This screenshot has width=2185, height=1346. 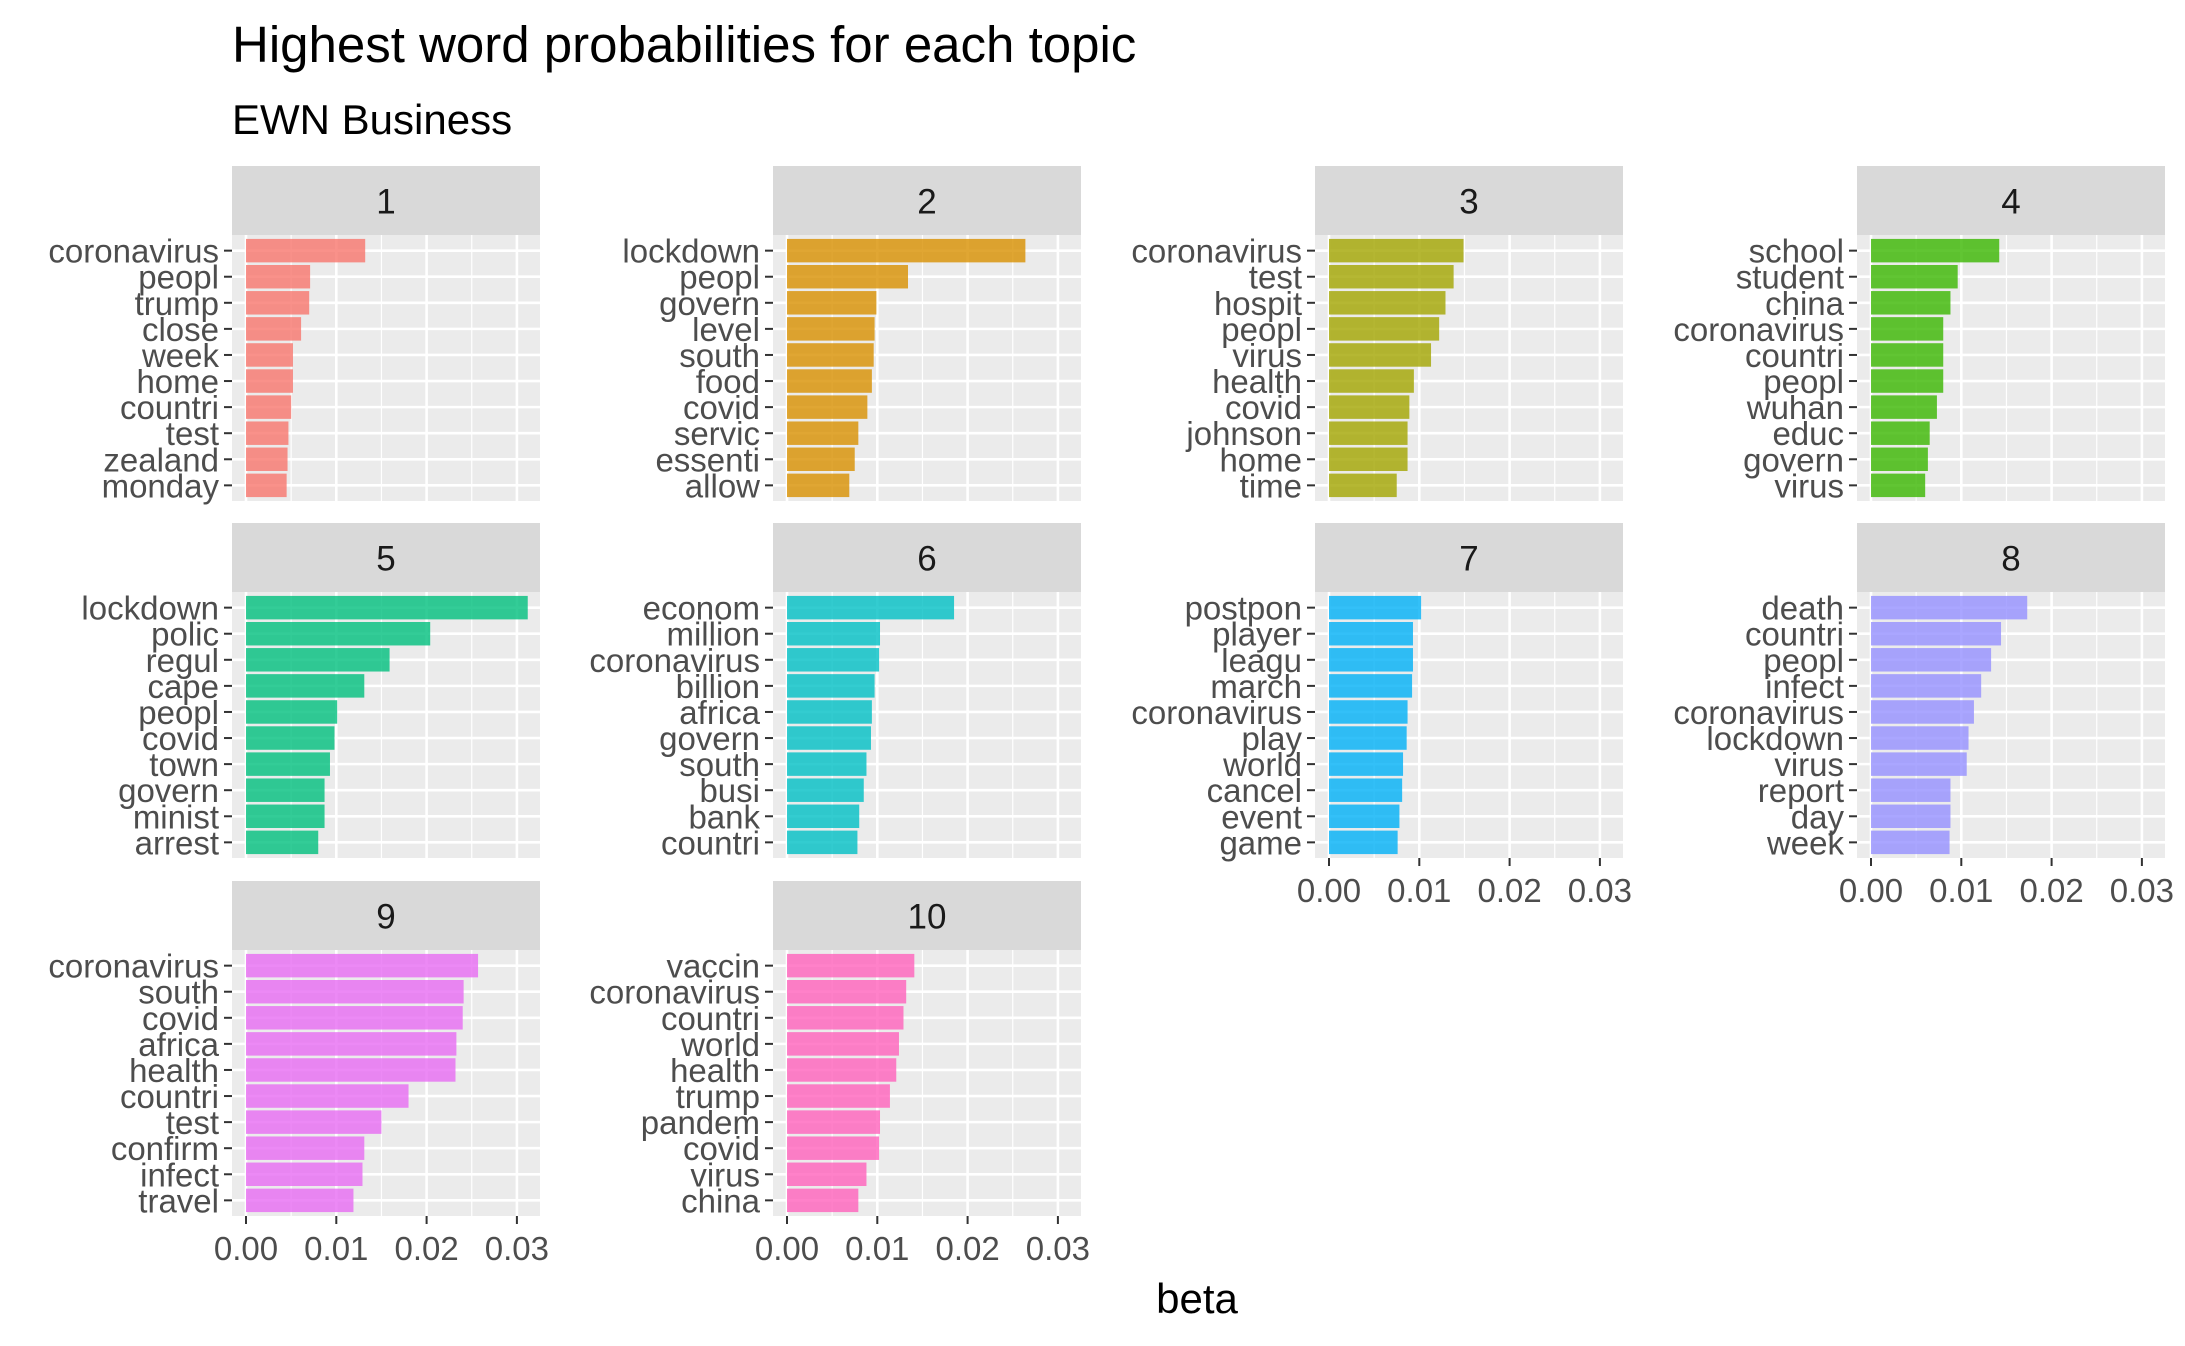 What do you see at coordinates (713, 634) in the screenshot?
I see `y-tick-label: million` at bounding box center [713, 634].